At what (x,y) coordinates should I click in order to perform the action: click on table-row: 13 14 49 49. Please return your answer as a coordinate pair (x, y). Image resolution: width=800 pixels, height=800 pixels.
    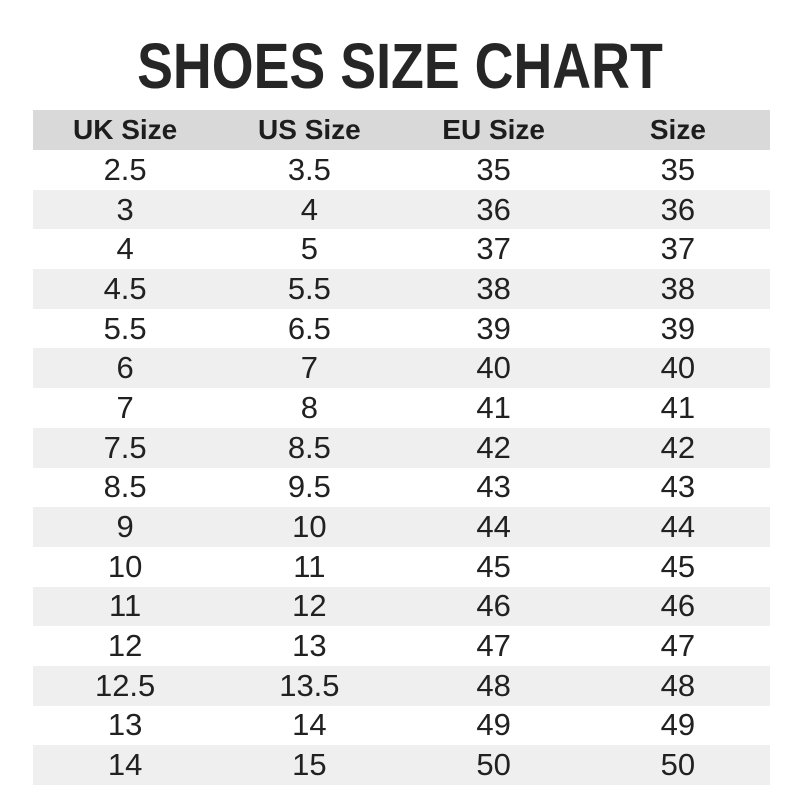
    Looking at the image, I should click on (401, 725).